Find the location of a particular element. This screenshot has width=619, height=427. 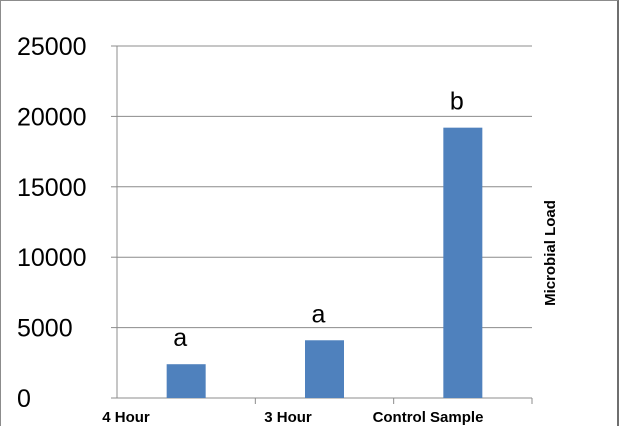

y-tick-label: 25000 is located at coordinates (52, 47).